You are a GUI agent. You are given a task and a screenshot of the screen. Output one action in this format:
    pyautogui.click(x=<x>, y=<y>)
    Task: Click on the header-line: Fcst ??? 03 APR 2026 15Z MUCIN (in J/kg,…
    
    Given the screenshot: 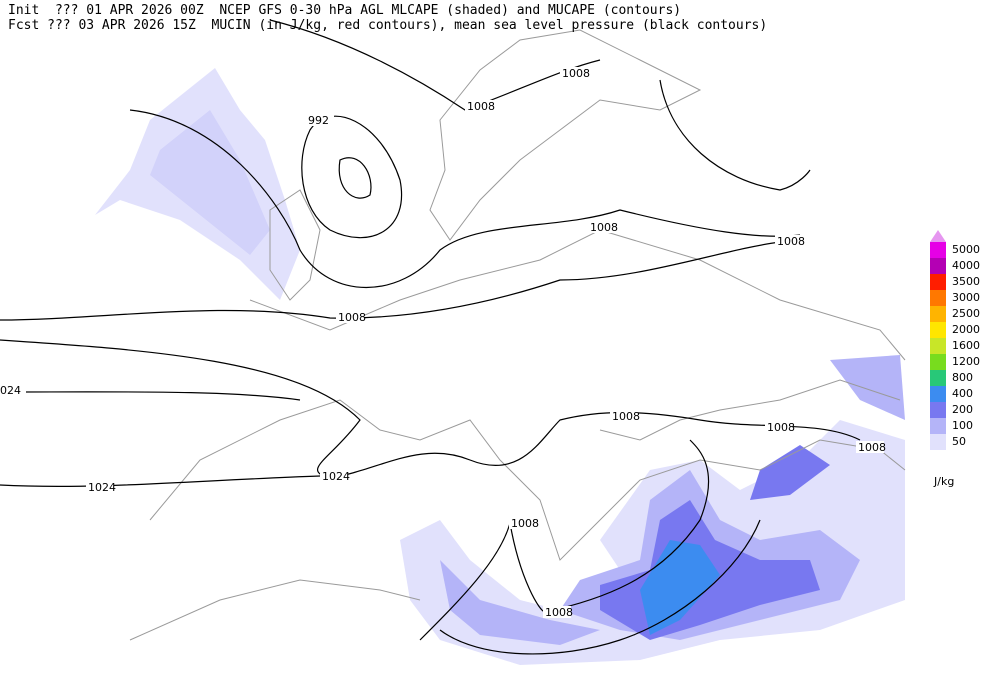 What is the action you would take?
    pyautogui.click(x=387, y=25)
    